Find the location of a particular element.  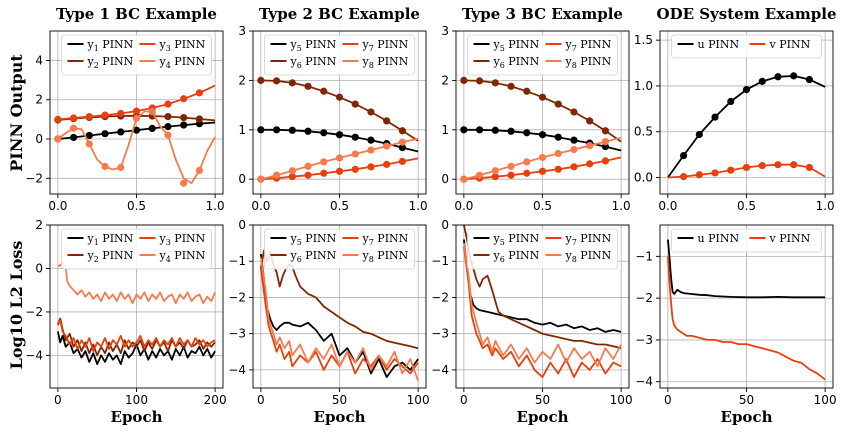

legend-label-sub: 8 is located at coordinates (371, 65).